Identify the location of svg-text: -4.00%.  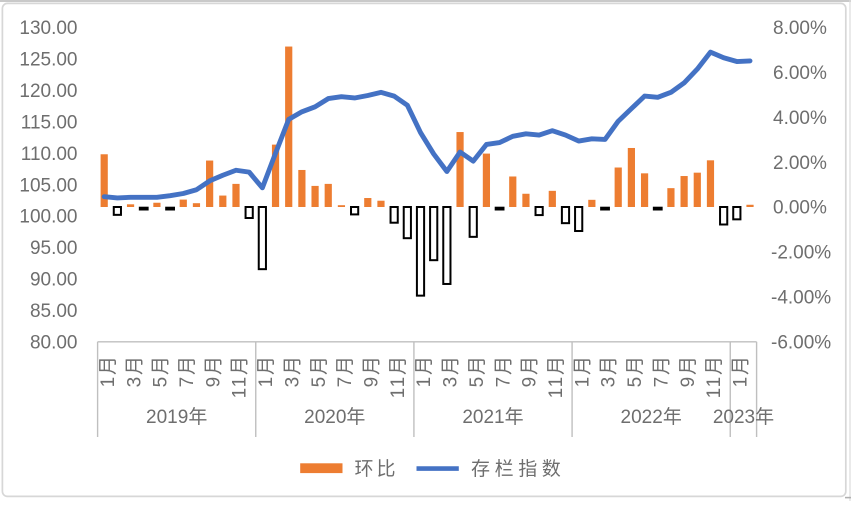
(801, 298).